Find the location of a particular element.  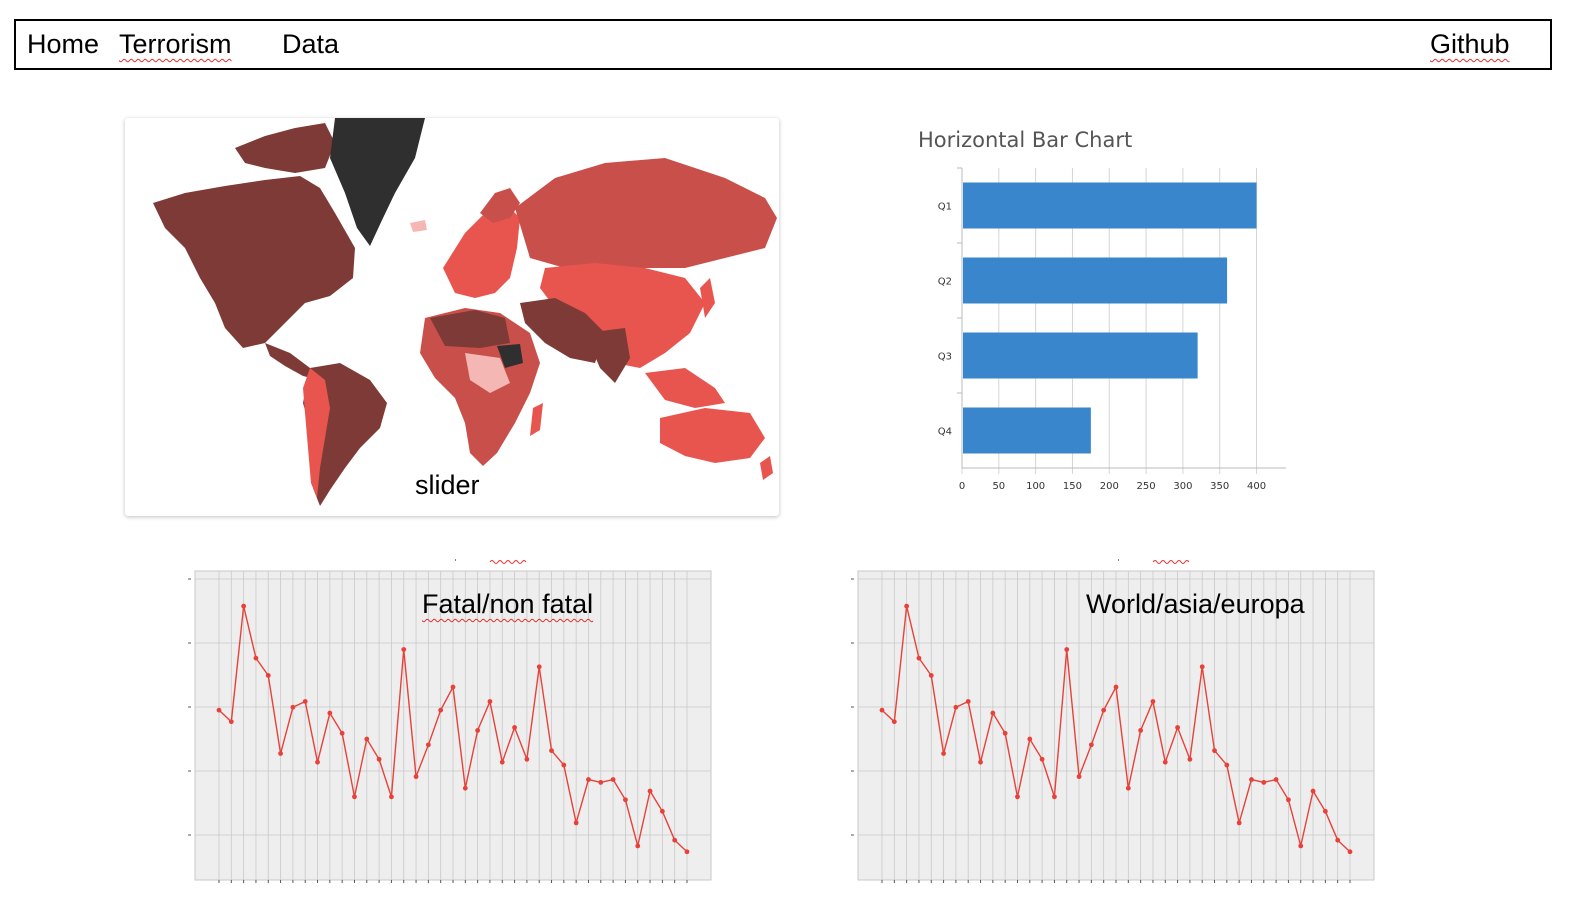

map-russia is located at coordinates (646, 215).